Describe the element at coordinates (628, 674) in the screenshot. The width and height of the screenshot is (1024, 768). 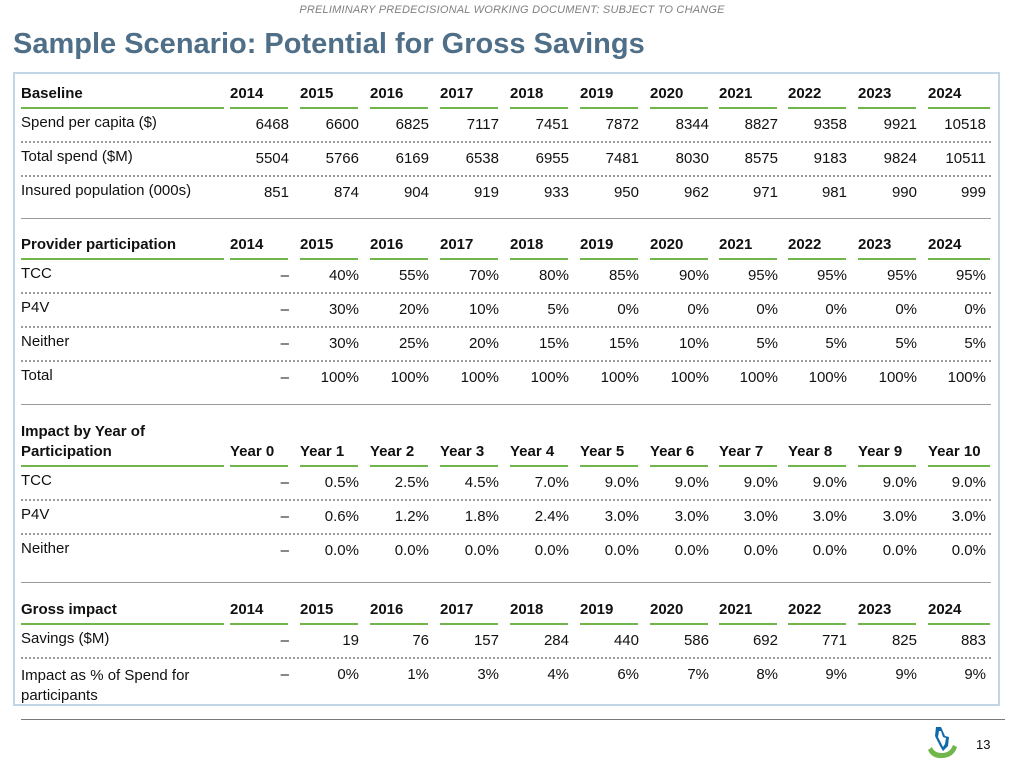
I see `table-cell: 6%` at that location.